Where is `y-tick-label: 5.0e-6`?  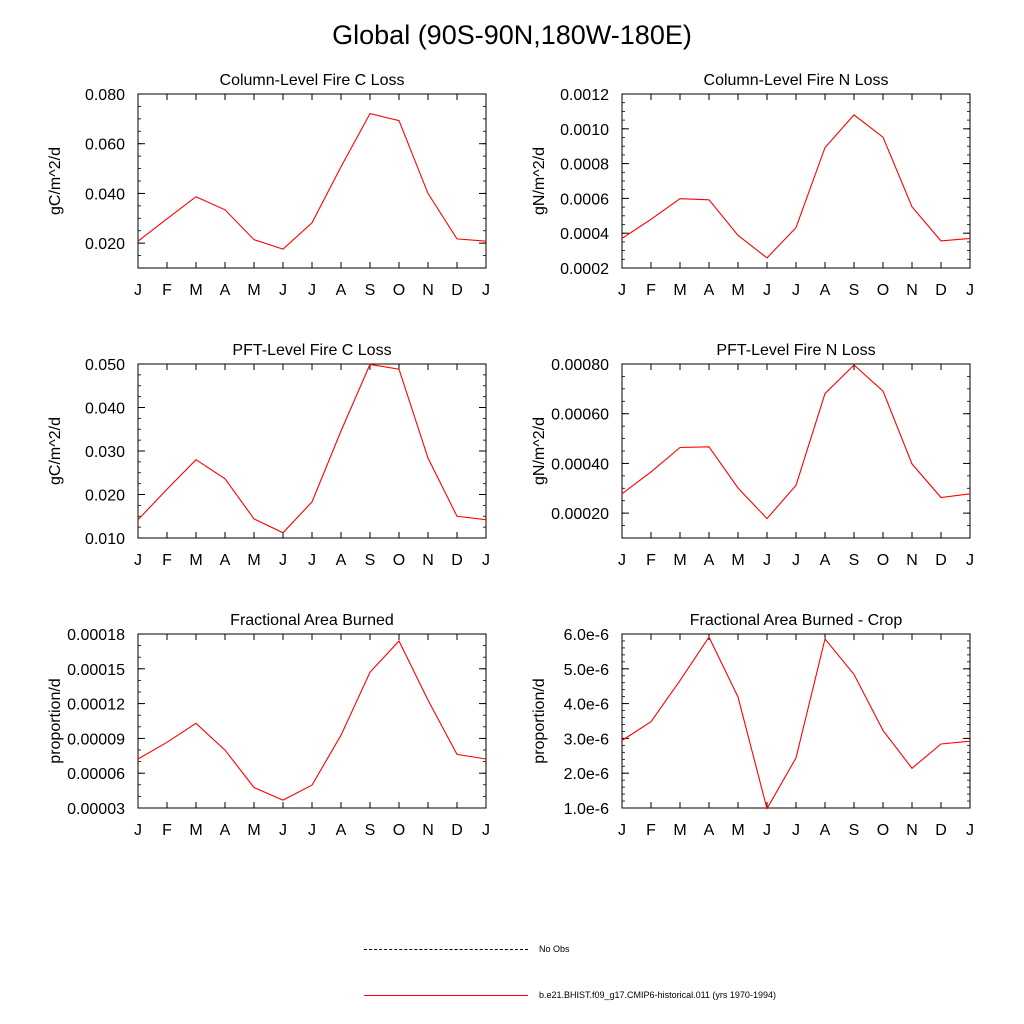 y-tick-label: 5.0e-6 is located at coordinates (586, 670).